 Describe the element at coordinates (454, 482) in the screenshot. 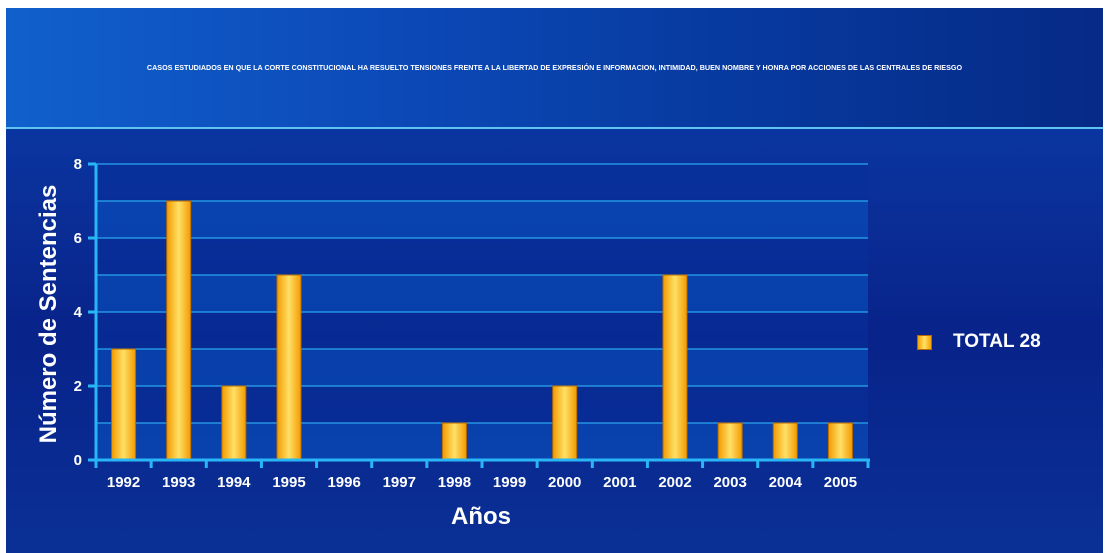

I see `x-tick-label-1998: 1998` at that location.